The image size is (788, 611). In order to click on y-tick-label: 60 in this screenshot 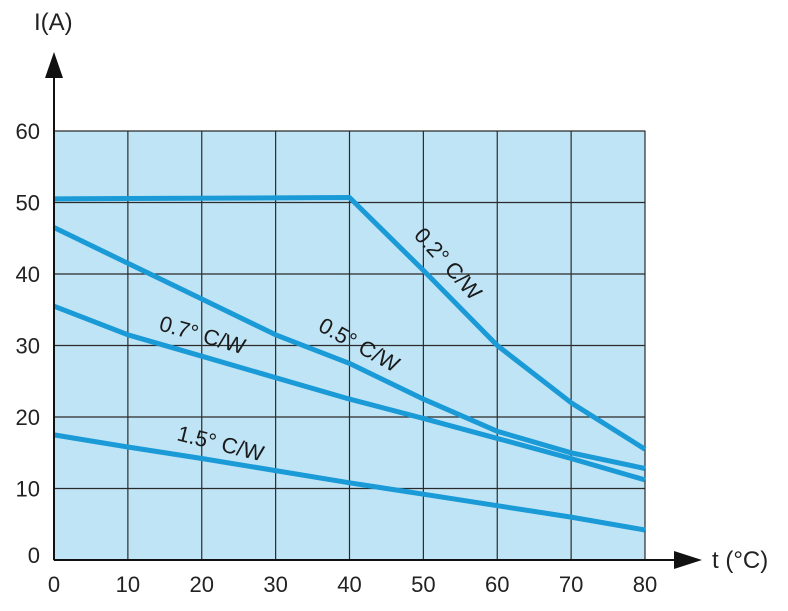, I will do `click(28, 131)`.